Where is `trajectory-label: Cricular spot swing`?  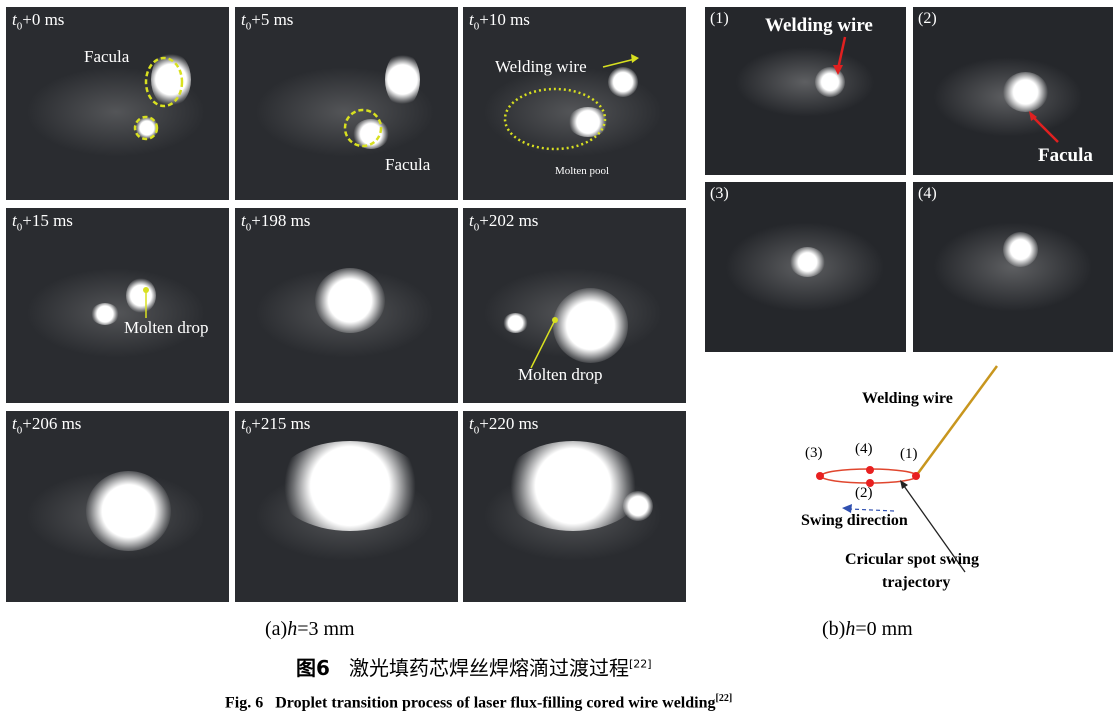
trajectory-label: Cricular spot swing is located at coordinates (912, 559).